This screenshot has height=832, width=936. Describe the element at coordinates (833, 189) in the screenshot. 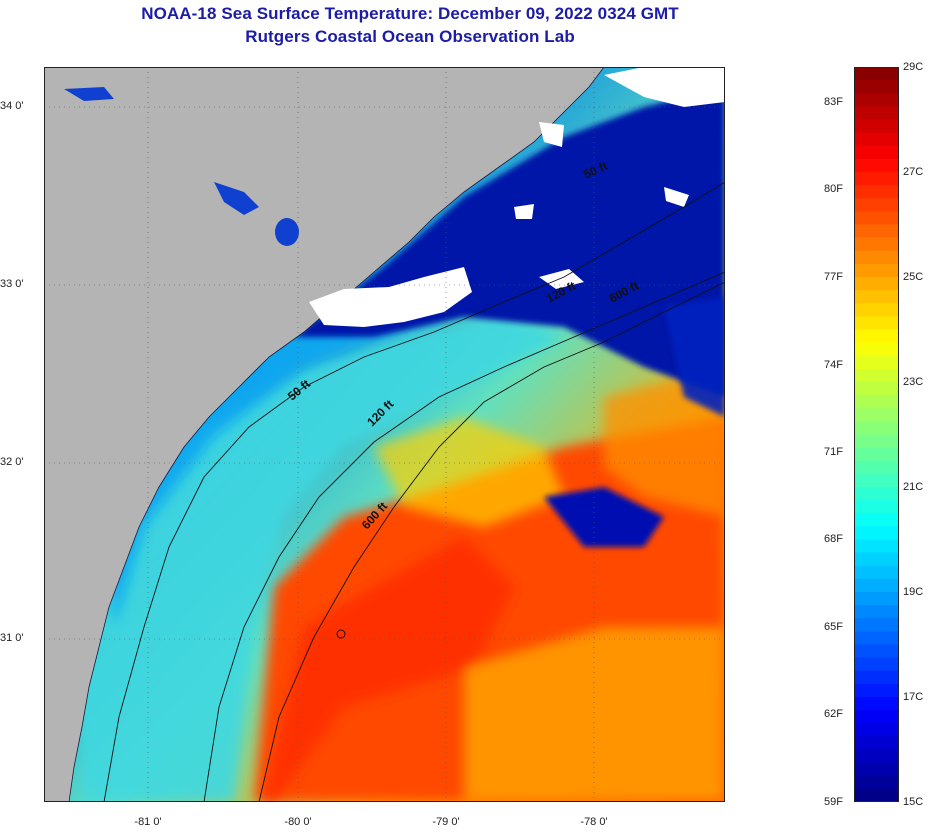

I see `colorbar-f-label: 80F` at that location.